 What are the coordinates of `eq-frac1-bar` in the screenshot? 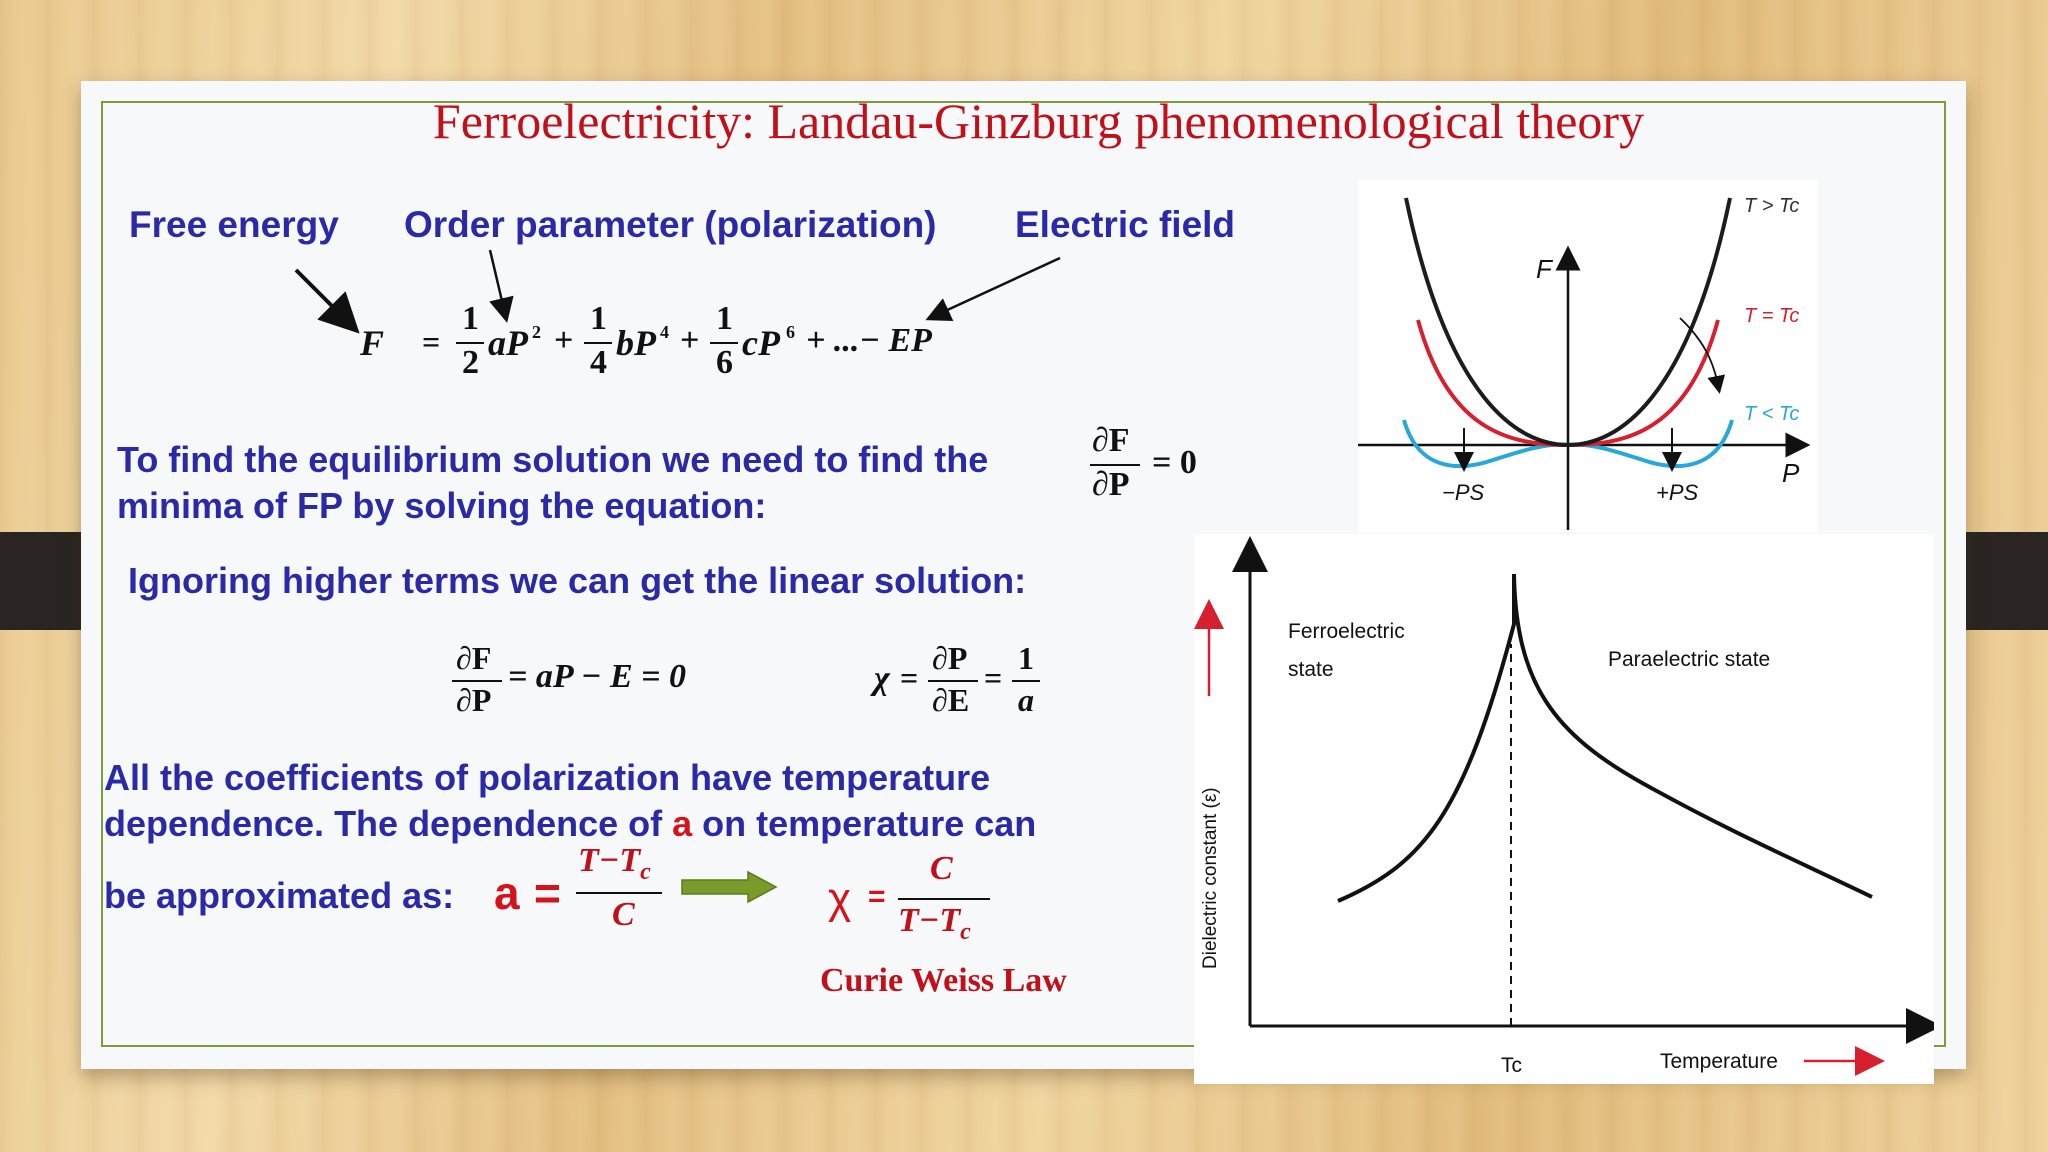 It's located at (470, 343).